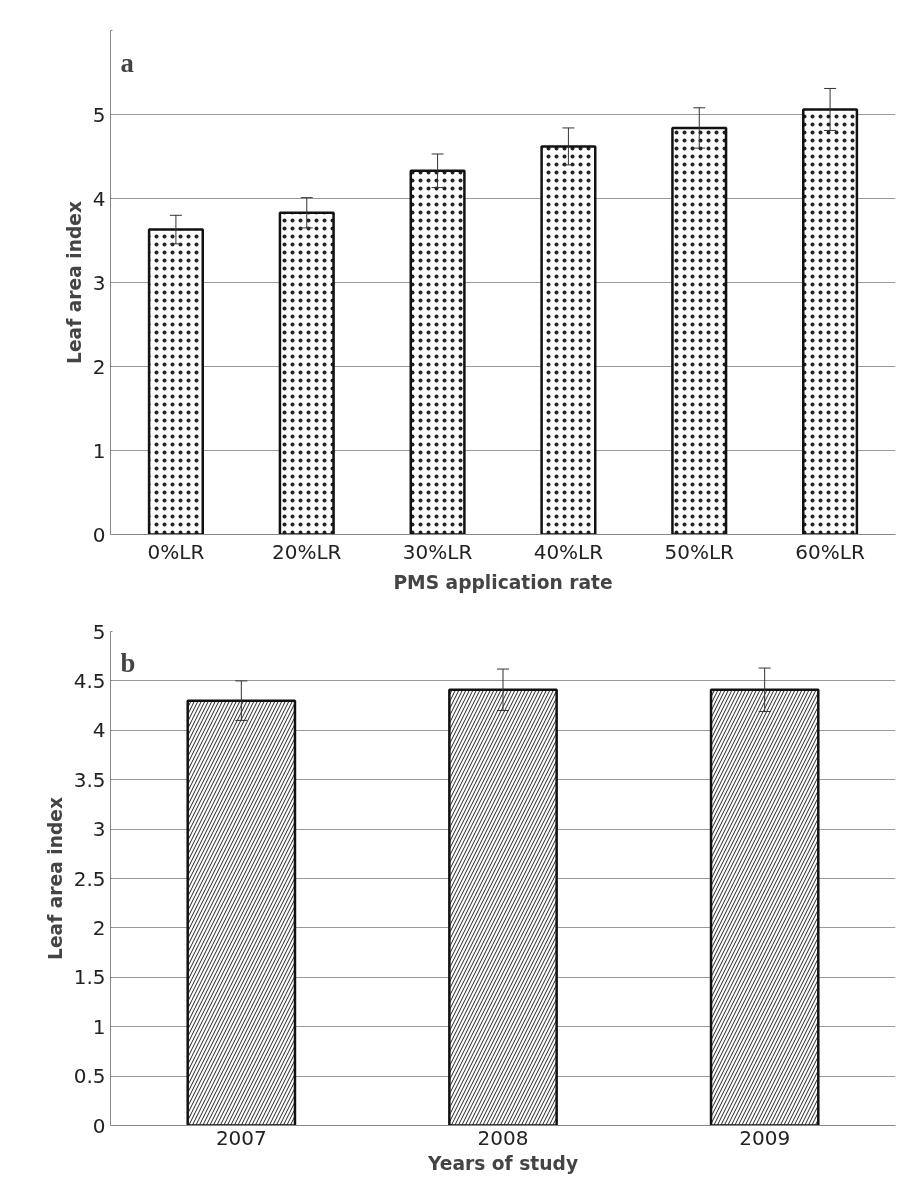 The height and width of the screenshot is (1181, 909). I want to click on x-axis-title: PMS application rate, so click(503, 582).